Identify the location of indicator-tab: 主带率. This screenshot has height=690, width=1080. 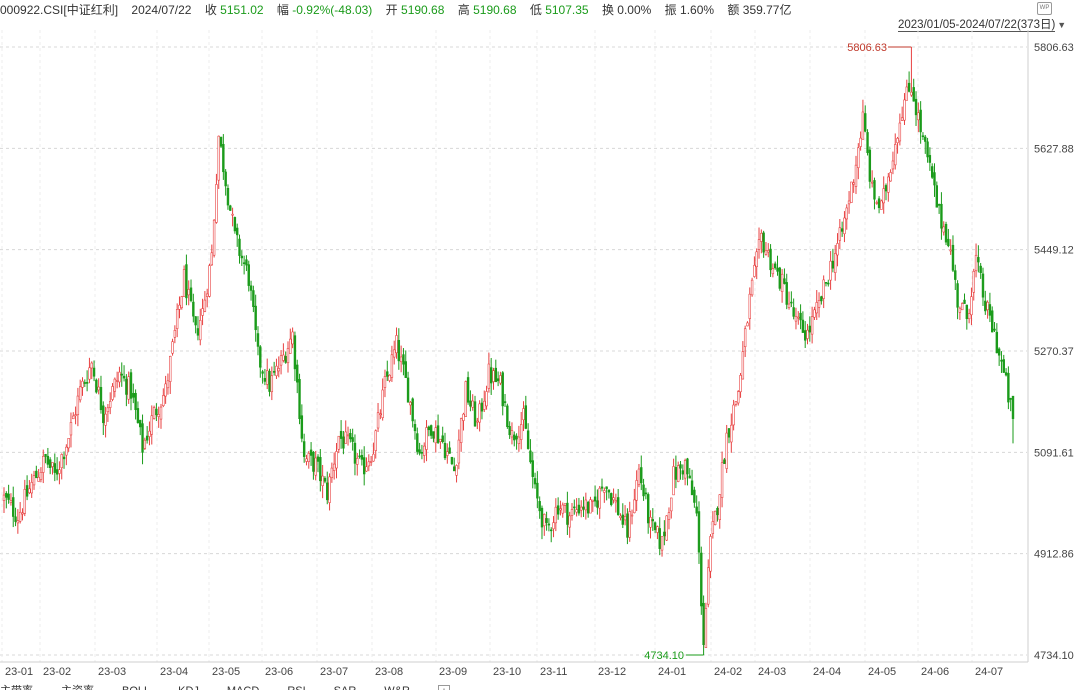
(16, 686).